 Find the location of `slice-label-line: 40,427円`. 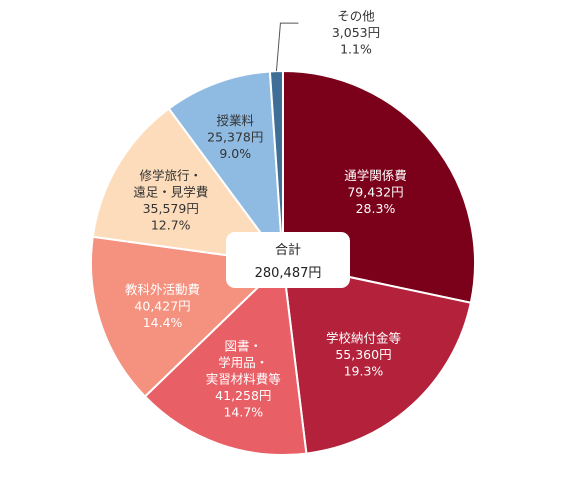

slice-label-line: 40,427円 is located at coordinates (162, 306).